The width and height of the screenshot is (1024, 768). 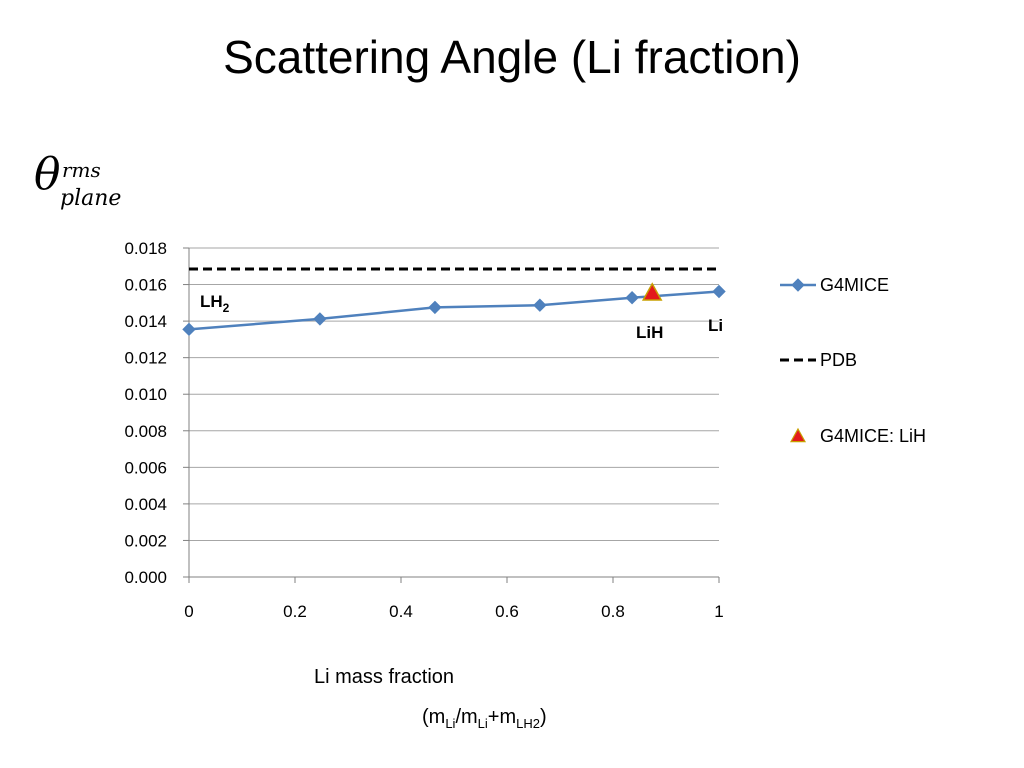 What do you see at coordinates (507, 611) in the screenshot?
I see `x-tick-label: 0.6` at bounding box center [507, 611].